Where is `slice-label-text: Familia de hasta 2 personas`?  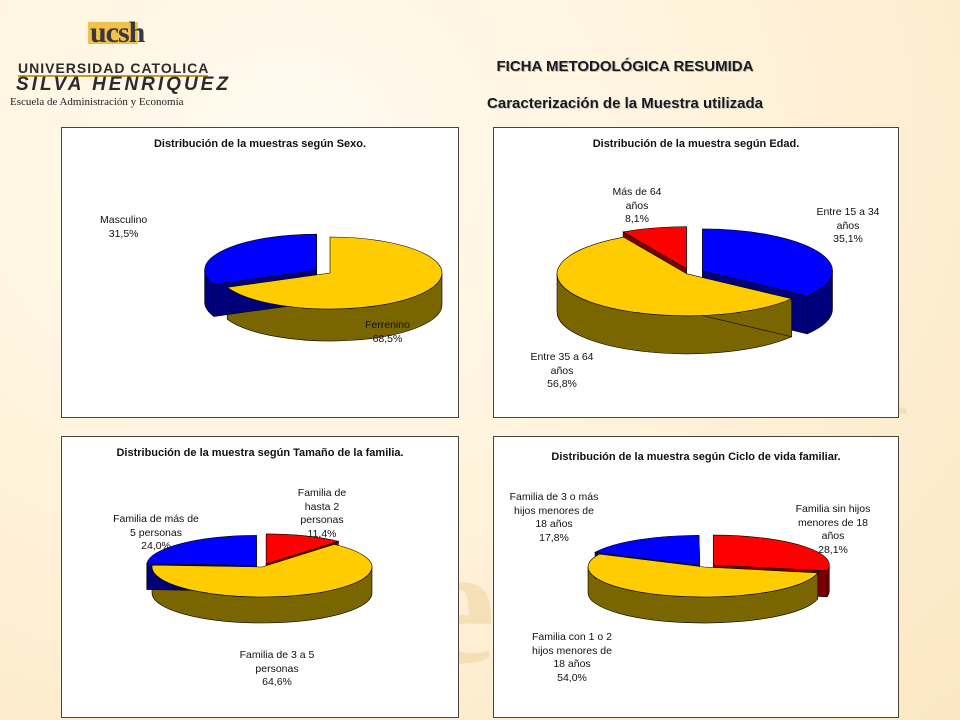
slice-label-text: Familia de hasta 2 personas is located at coordinates (322, 507).